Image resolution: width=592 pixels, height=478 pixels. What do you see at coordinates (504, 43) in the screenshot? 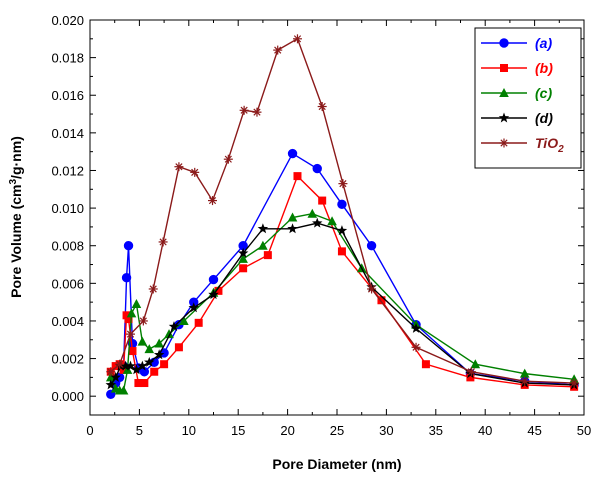
I see `legend-marker-shape` at bounding box center [504, 43].